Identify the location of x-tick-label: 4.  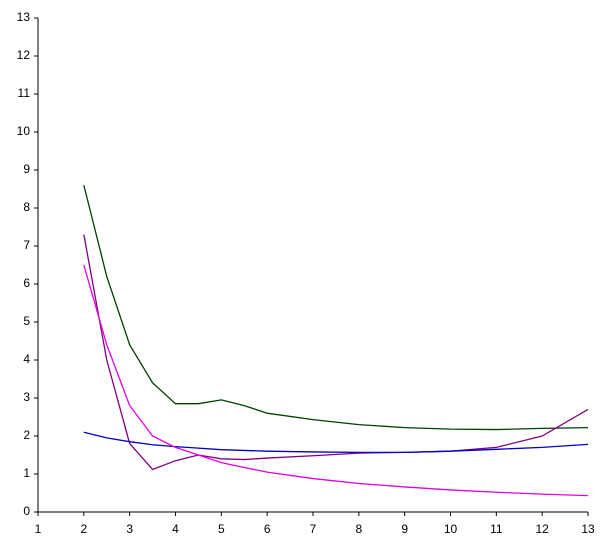
(175, 529).